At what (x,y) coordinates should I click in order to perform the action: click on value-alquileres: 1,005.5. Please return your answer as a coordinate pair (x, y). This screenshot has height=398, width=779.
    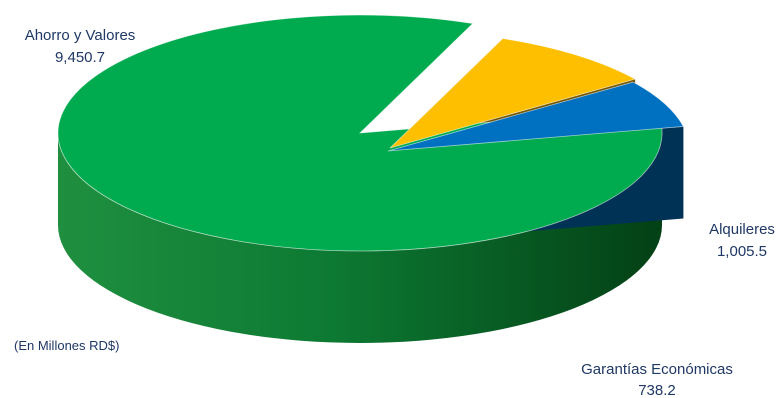
    Looking at the image, I should click on (742, 251).